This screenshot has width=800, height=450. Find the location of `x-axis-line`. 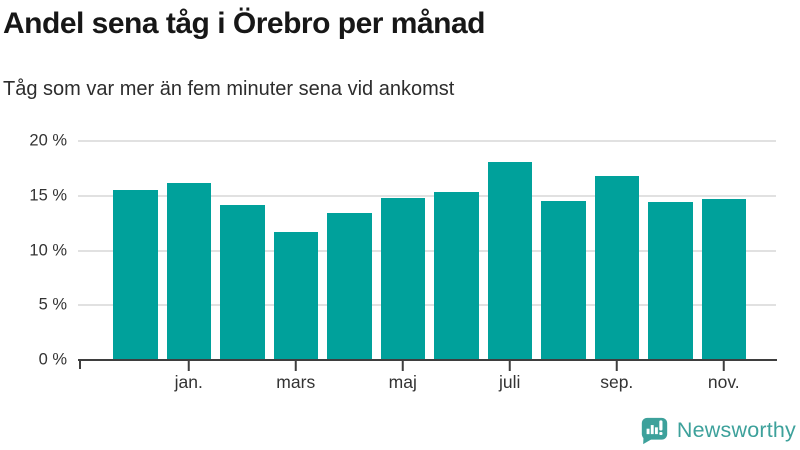

x-axis-line is located at coordinates (427, 359).